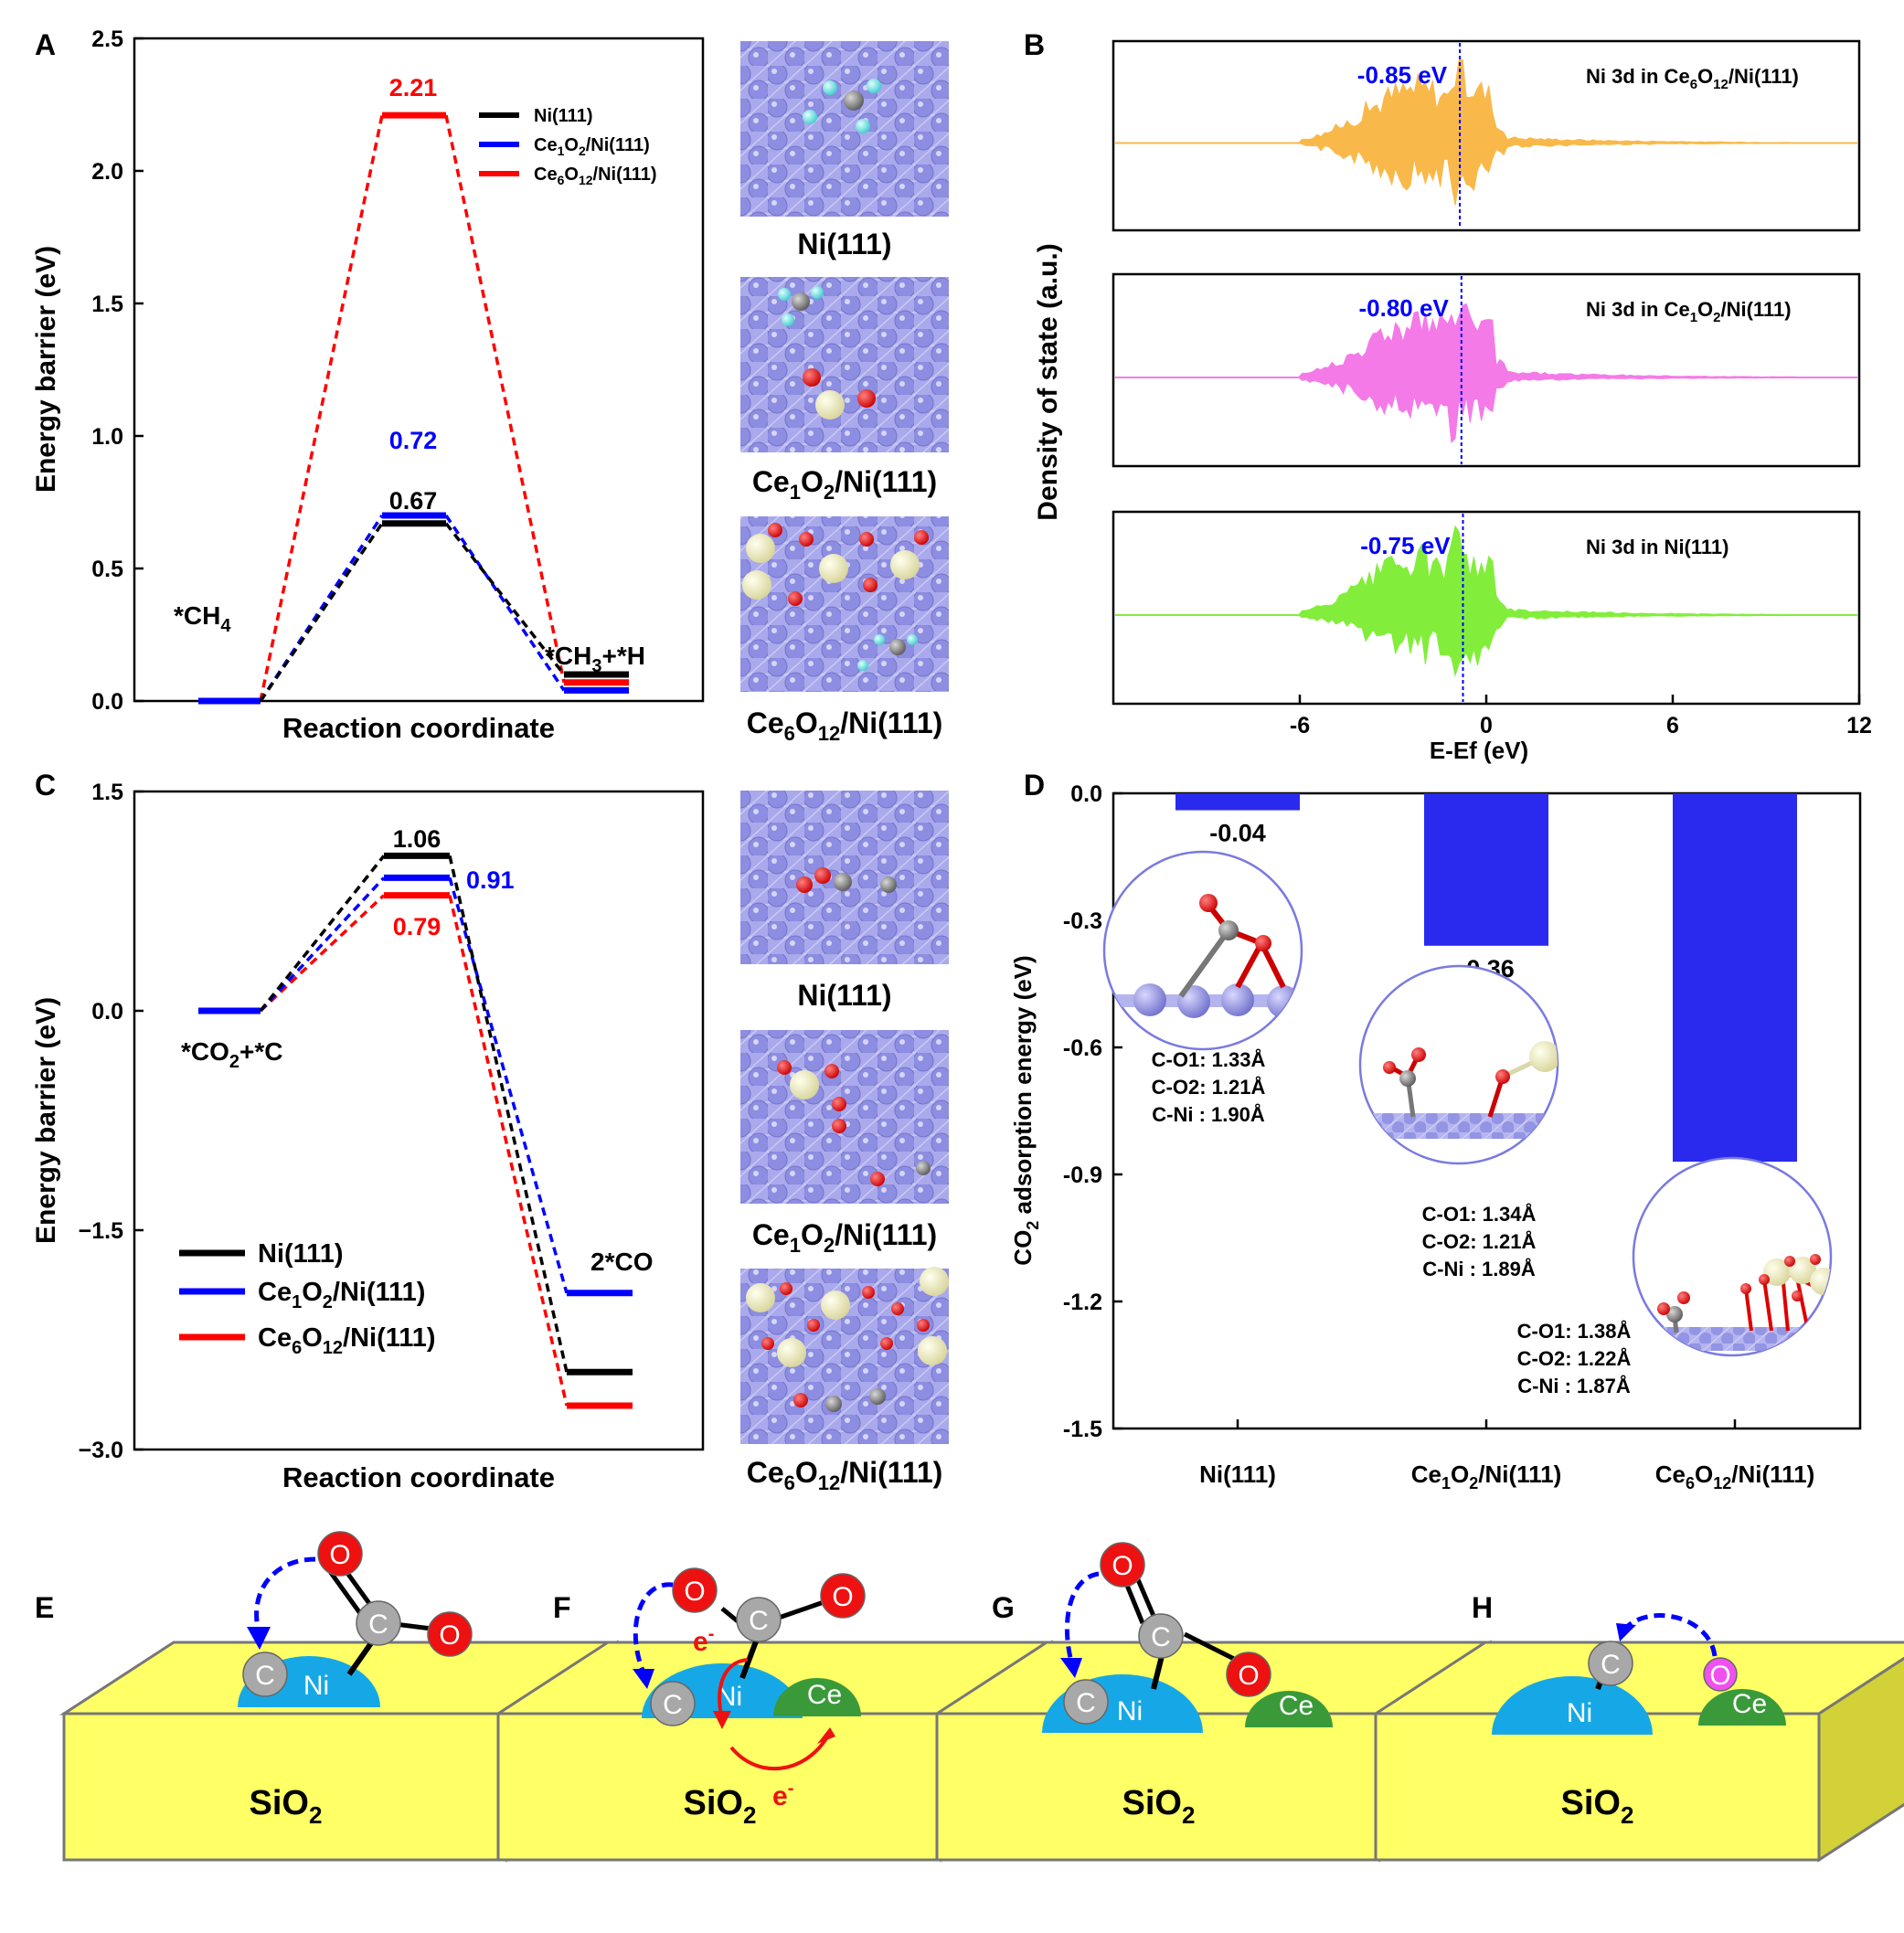 The height and width of the screenshot is (1933, 1904). What do you see at coordinates (416, 1085) in the screenshot?
I see `panel-c-series-ce1o2` at bounding box center [416, 1085].